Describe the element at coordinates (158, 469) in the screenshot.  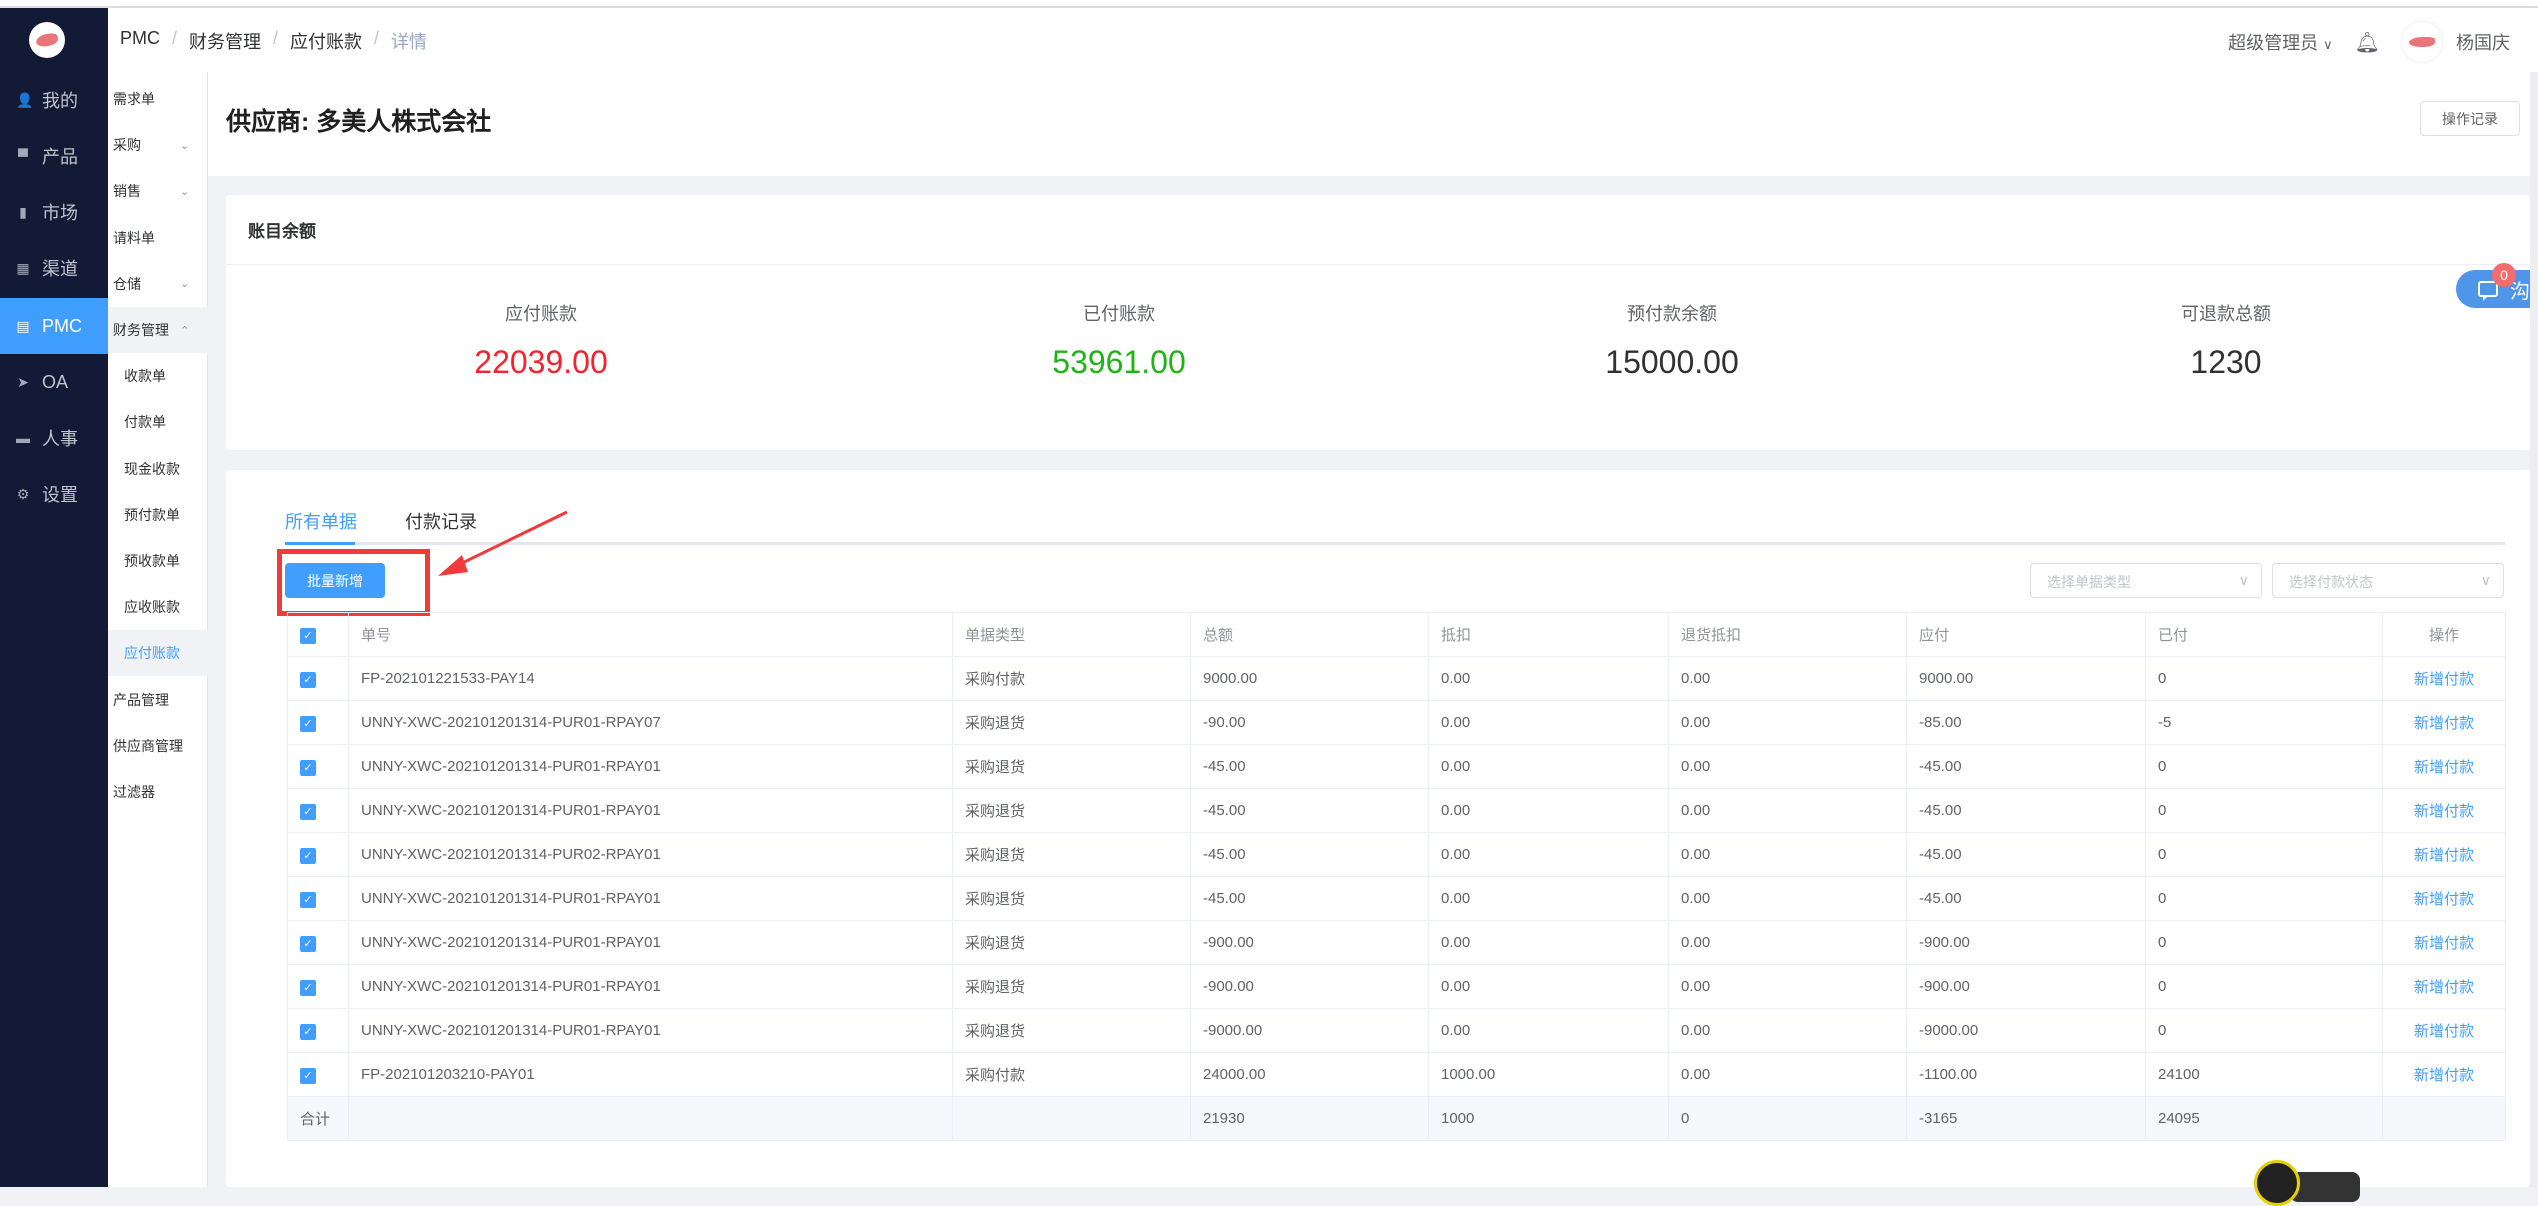
I see `subnav-item-8: 现金收款` at that location.